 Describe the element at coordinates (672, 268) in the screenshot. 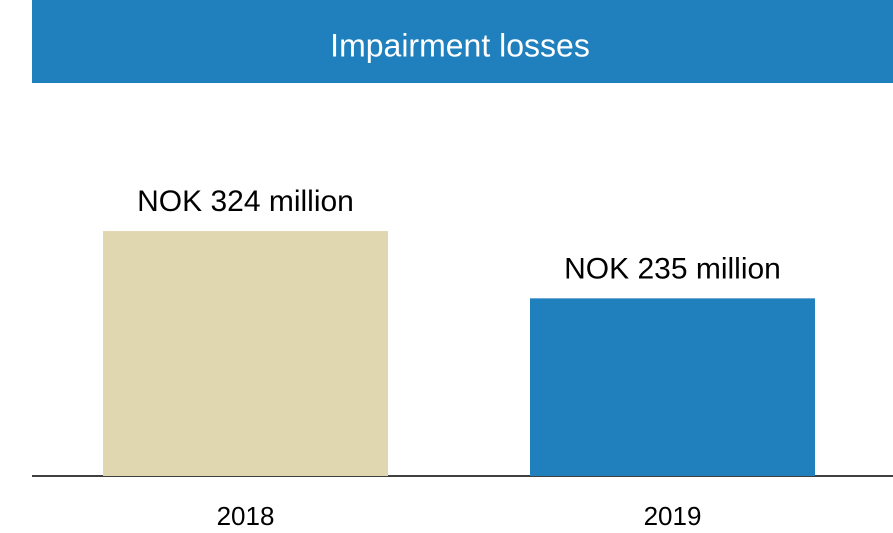

I see `data-label: NOK 235 million` at that location.